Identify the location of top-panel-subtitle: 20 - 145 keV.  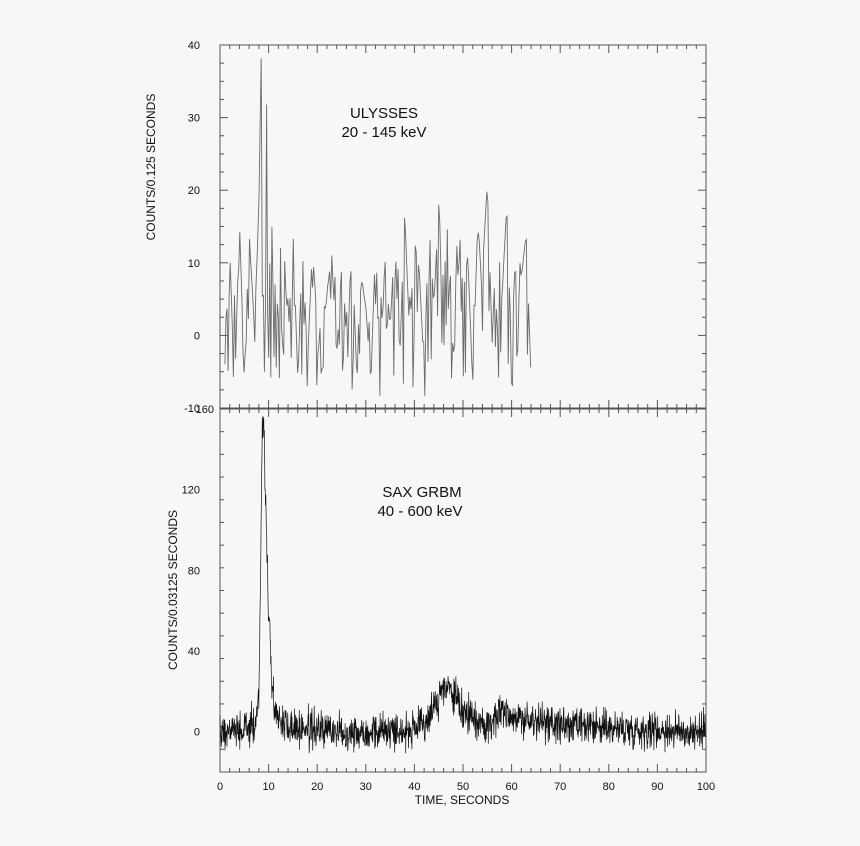
(383, 132).